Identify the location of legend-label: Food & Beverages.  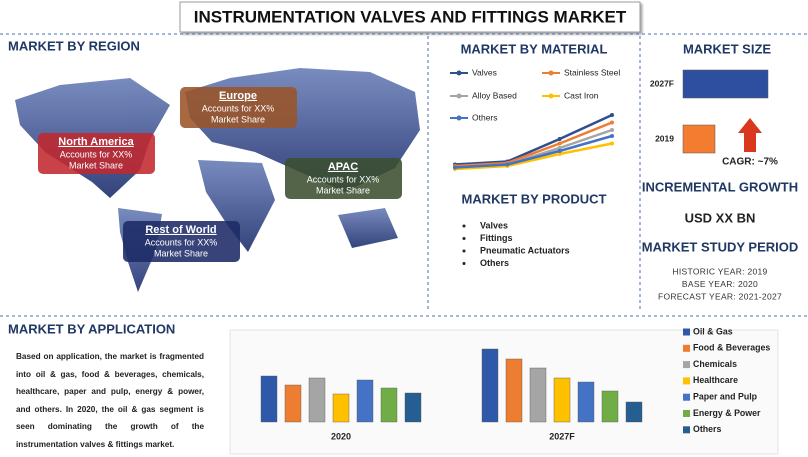
(731, 348).